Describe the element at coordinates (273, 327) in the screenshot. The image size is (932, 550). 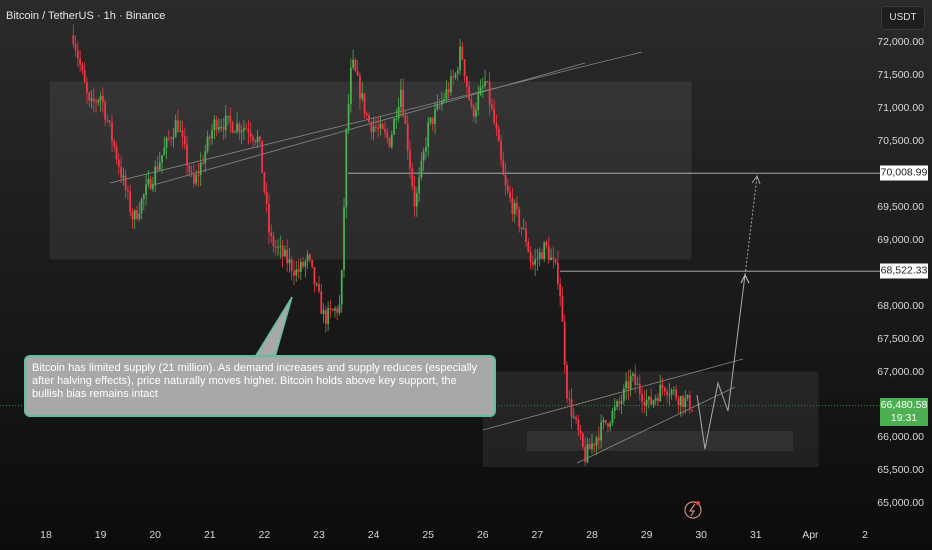
I see `callout-tail` at that location.